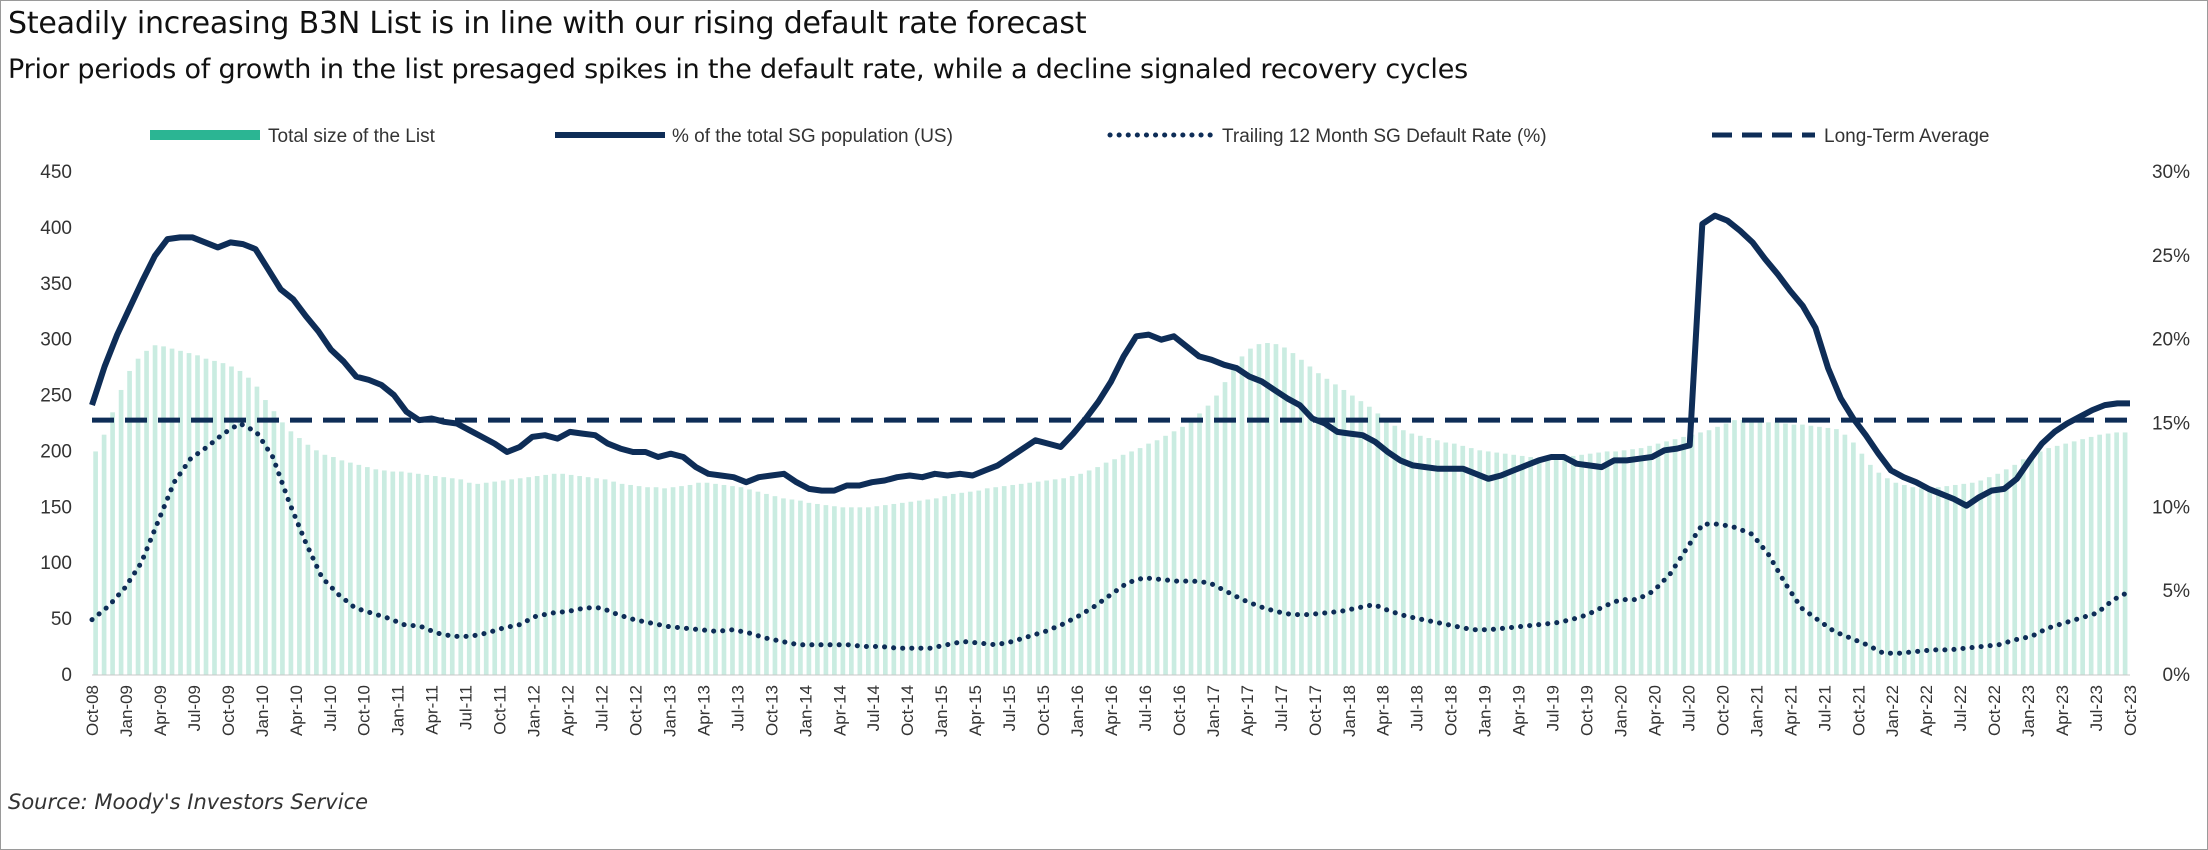 The height and width of the screenshot is (850, 2208). What do you see at coordinates (1247, 710) in the screenshot?
I see `x-tick-label: Apr-17` at bounding box center [1247, 710].